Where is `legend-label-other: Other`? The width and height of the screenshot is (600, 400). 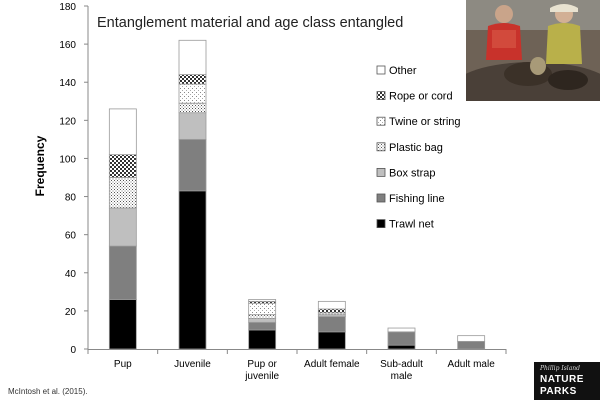 legend-label-other: Other is located at coordinates (403, 71).